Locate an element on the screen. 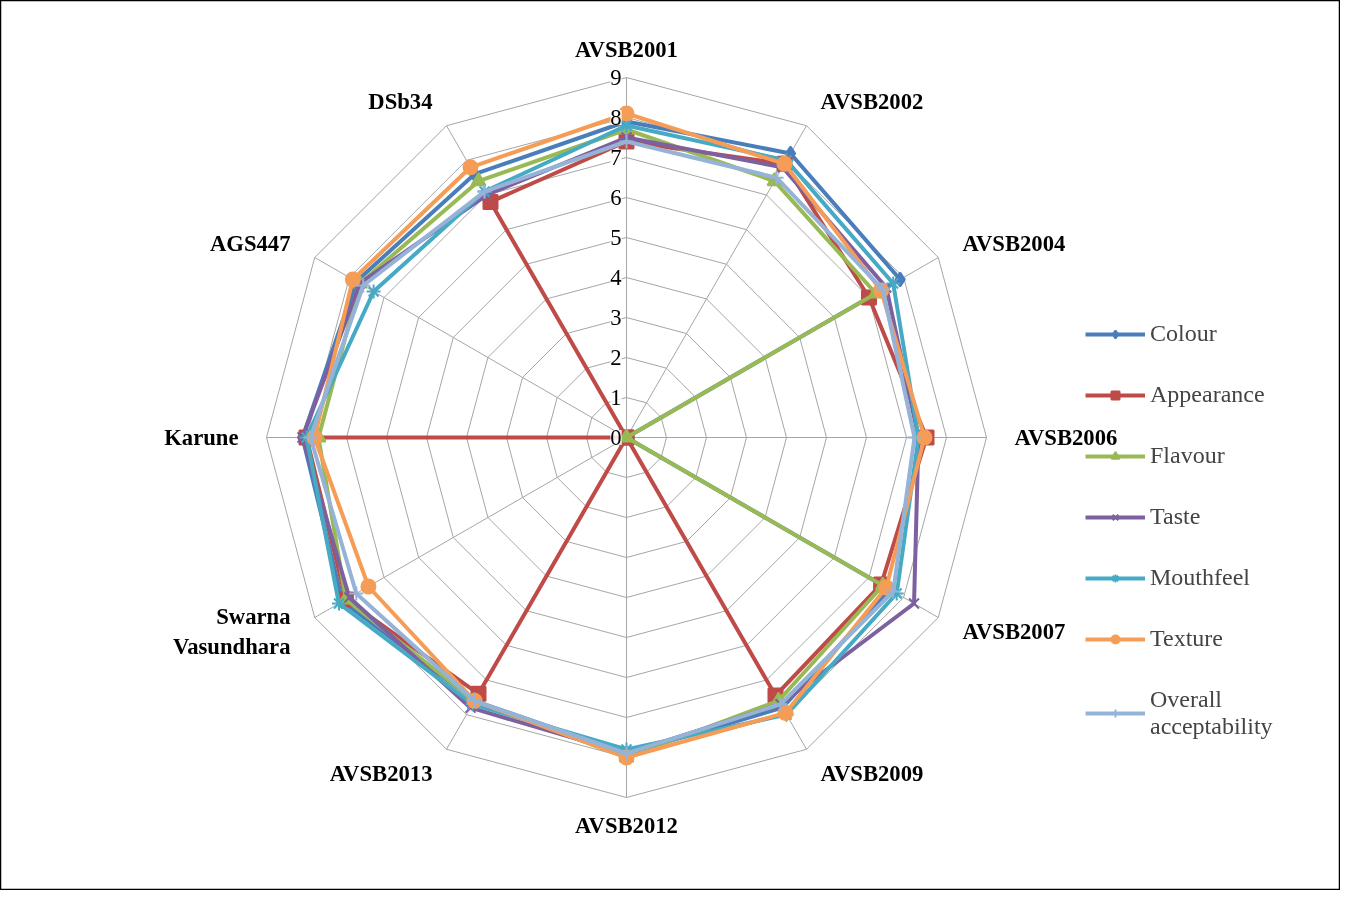 The height and width of the screenshot is (912, 1362). legend-label: Appearance is located at coordinates (1207, 394).